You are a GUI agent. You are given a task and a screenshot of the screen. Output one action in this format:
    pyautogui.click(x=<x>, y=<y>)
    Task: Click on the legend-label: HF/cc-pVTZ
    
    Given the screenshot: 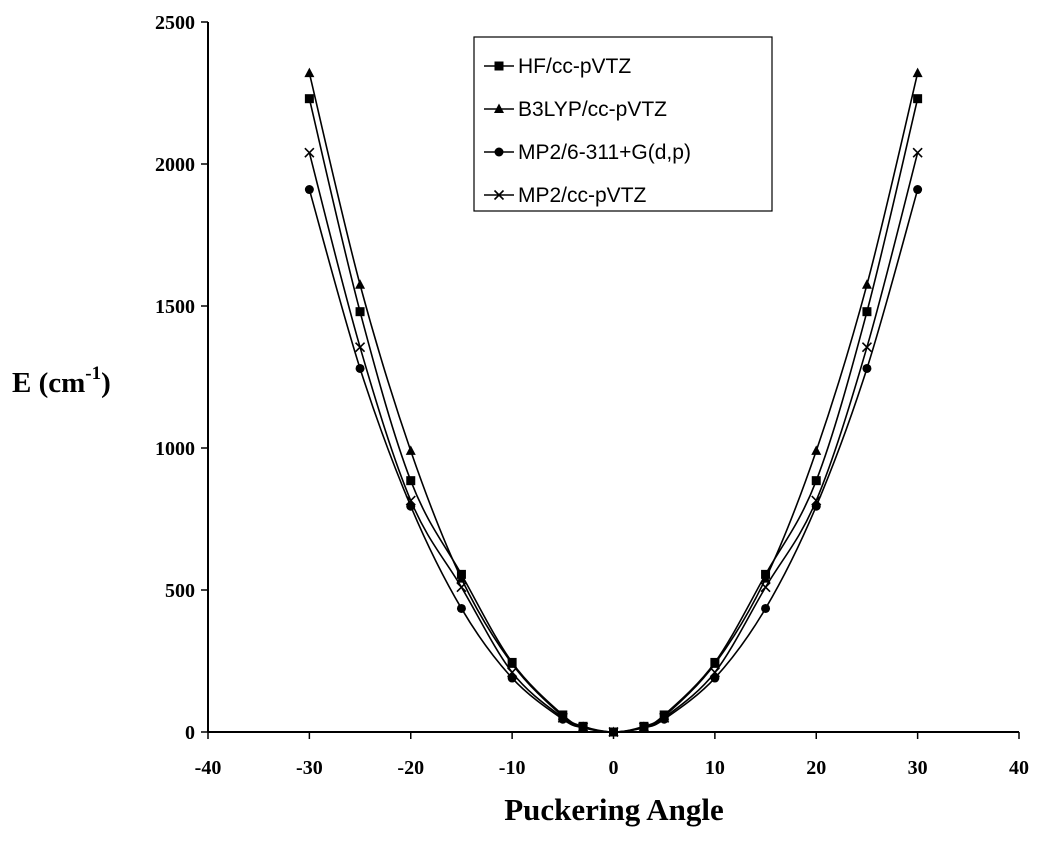 What is the action you would take?
    pyautogui.click(x=574, y=66)
    